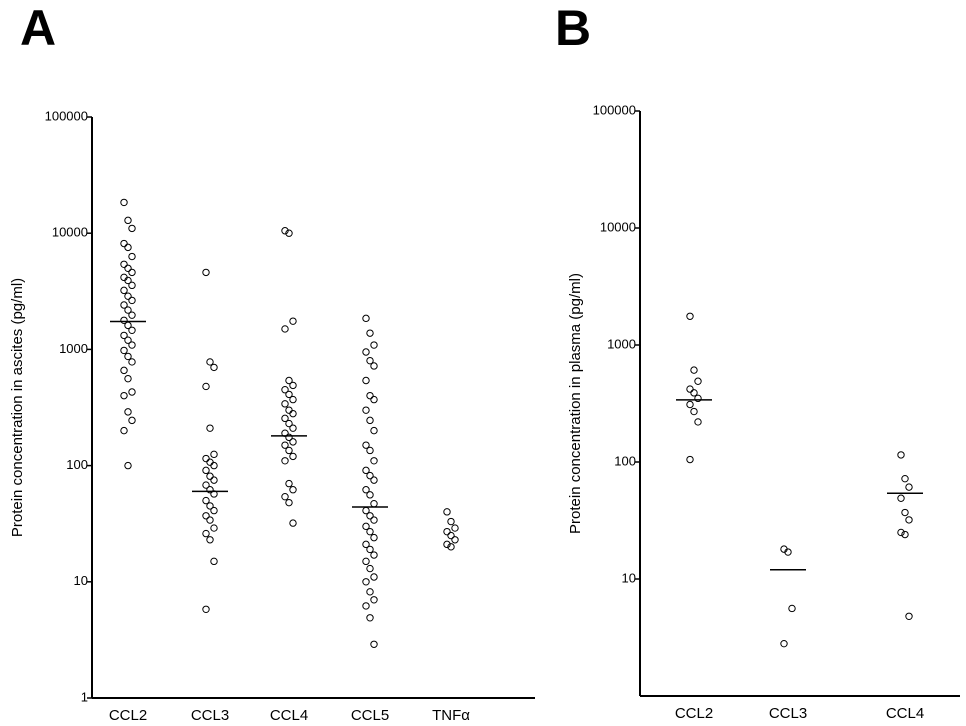 The image size is (966, 726). What do you see at coordinates (629, 577) in the screenshot?
I see `y-tick-label: 10` at bounding box center [629, 577].